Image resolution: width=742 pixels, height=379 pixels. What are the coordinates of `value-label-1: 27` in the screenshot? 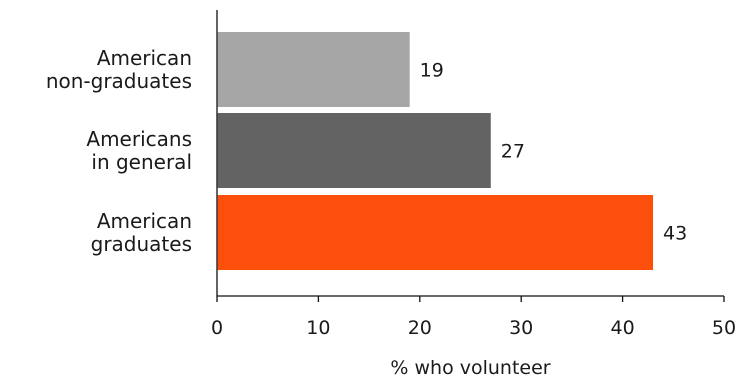 It's located at (513, 152).